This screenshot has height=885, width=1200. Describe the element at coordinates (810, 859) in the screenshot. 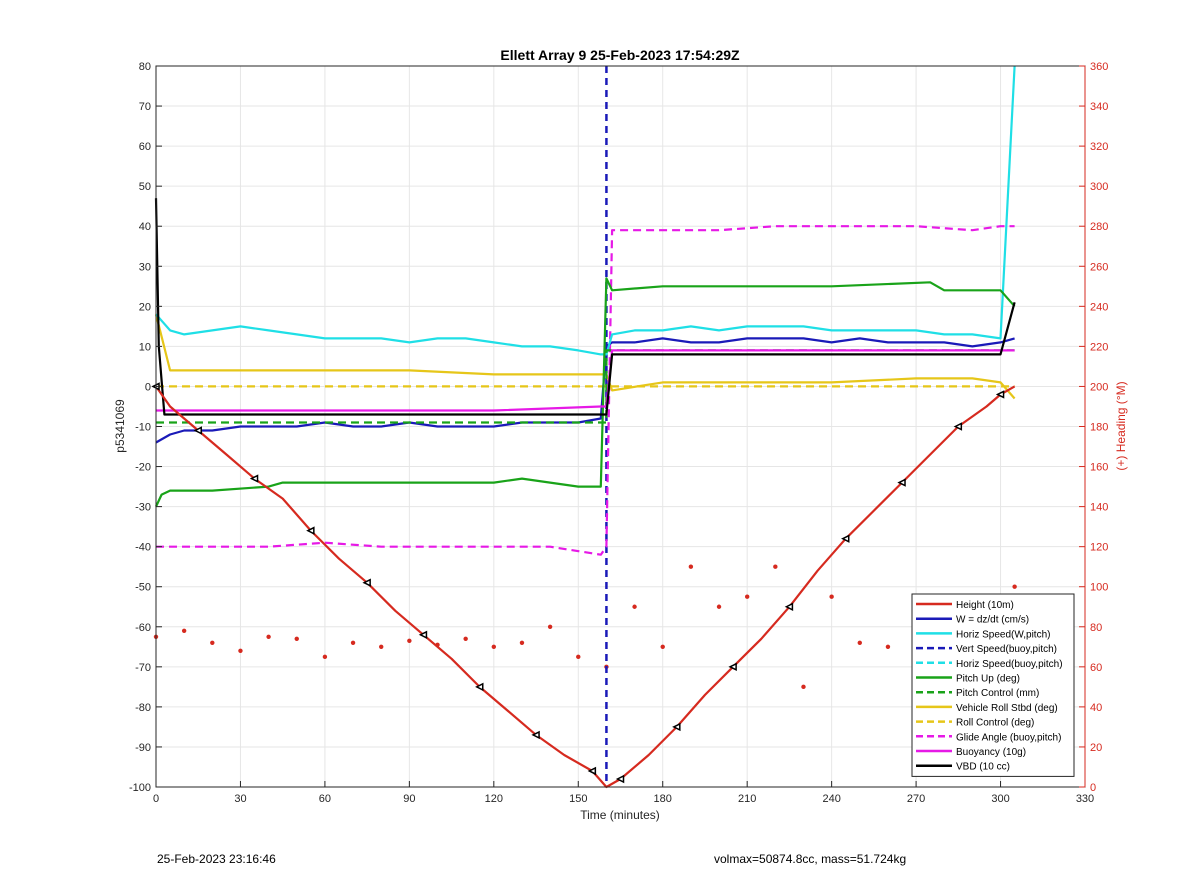

I see `footer-info: volmax=50874.8cc, mass=51.724kg` at that location.